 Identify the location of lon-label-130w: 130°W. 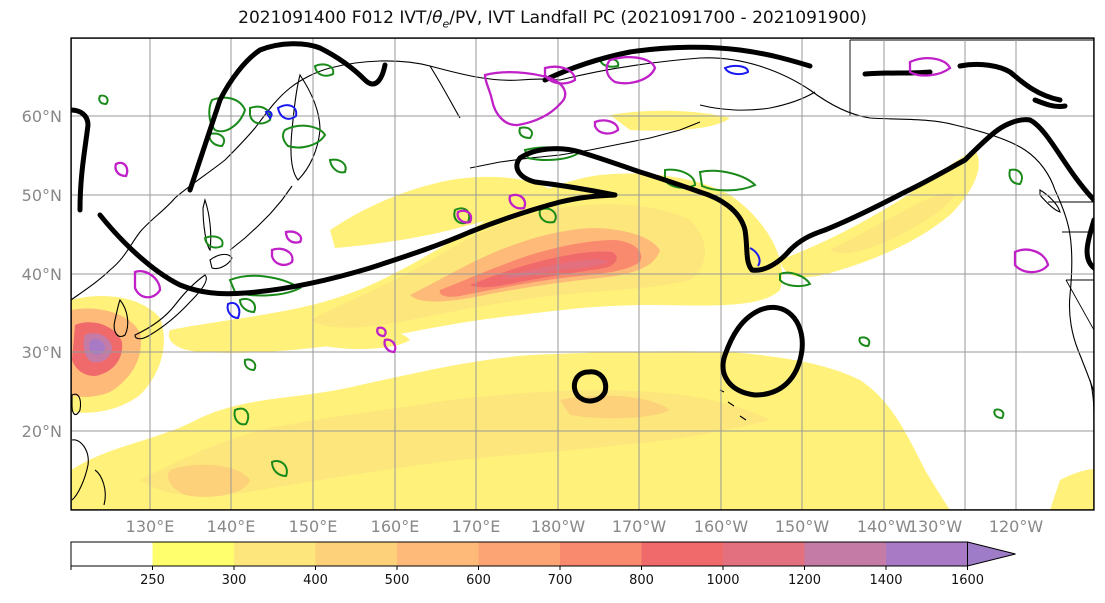
(935, 526).